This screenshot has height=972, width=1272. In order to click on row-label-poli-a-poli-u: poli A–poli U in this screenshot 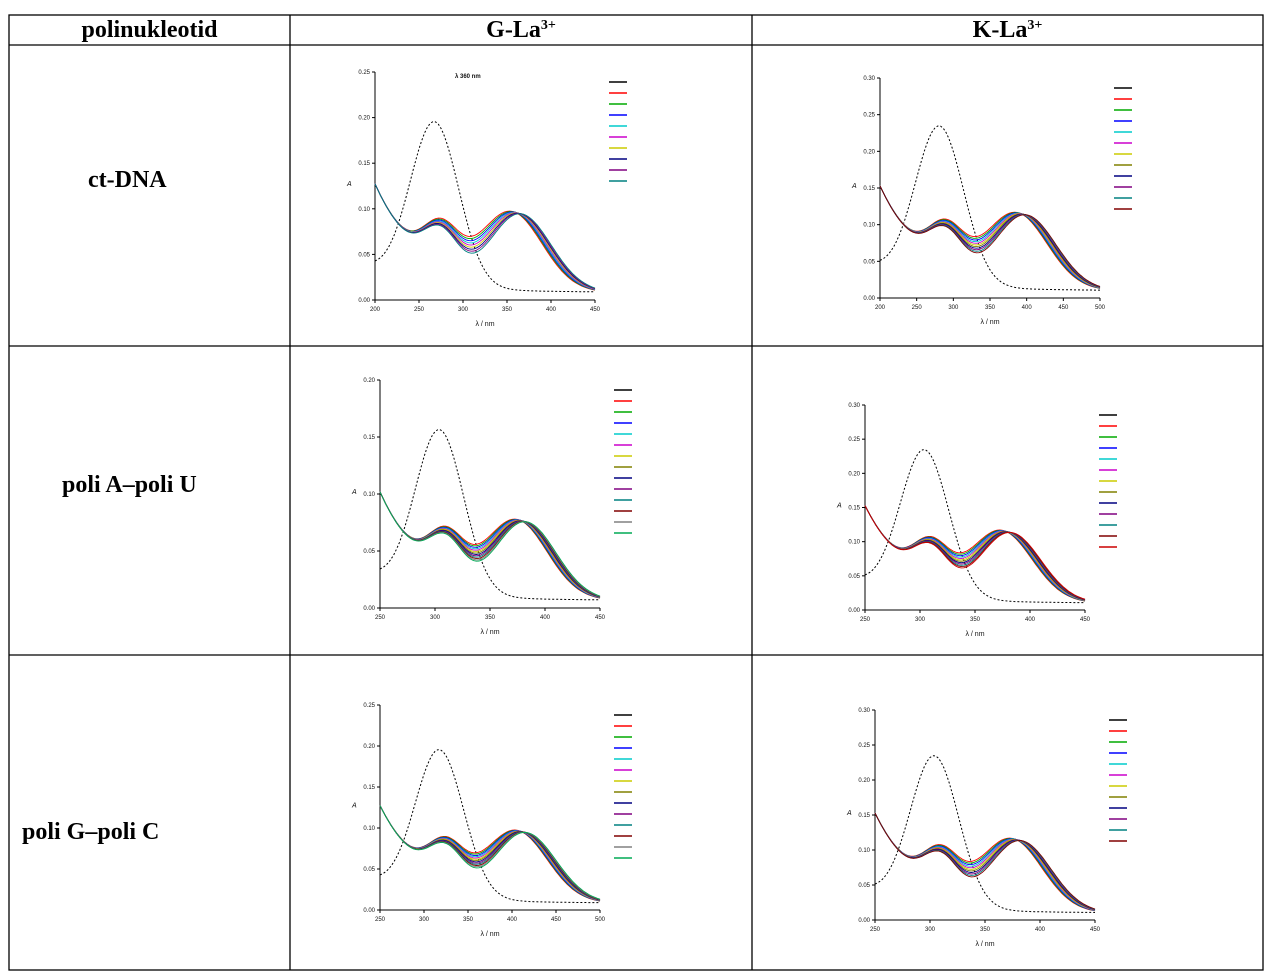, I will do `click(129, 484)`.